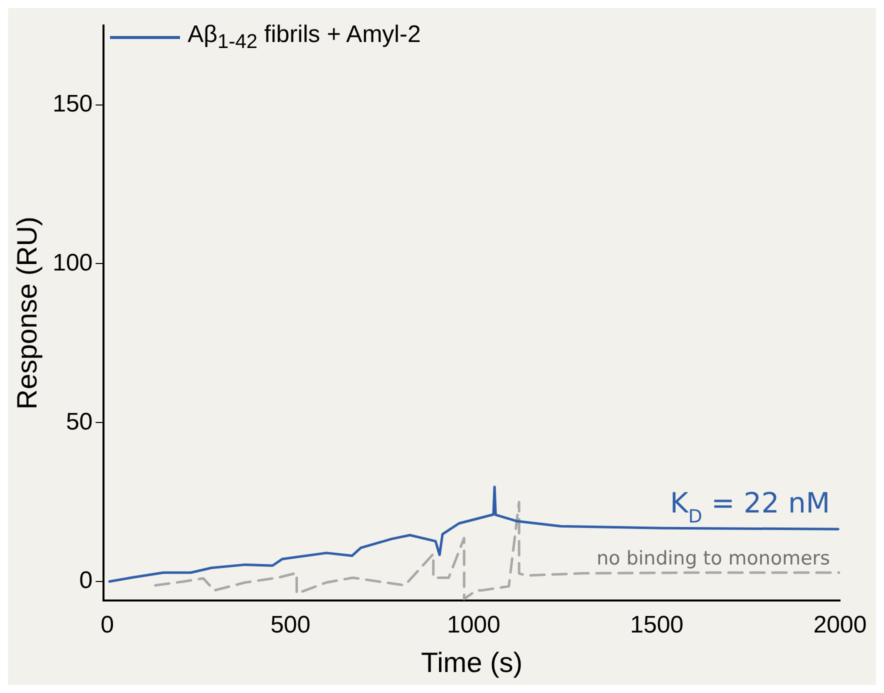 Image resolution: width=884 pixels, height=693 pixels. I want to click on x-axis-title: Time (s), so click(472, 662).